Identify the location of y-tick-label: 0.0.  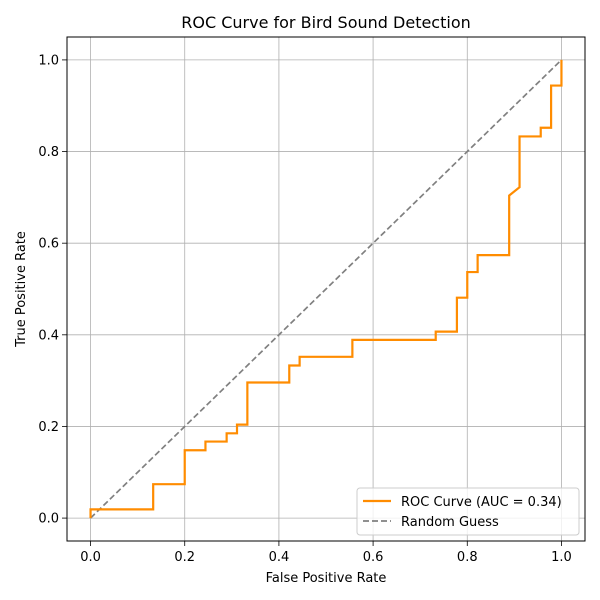
(48, 519).